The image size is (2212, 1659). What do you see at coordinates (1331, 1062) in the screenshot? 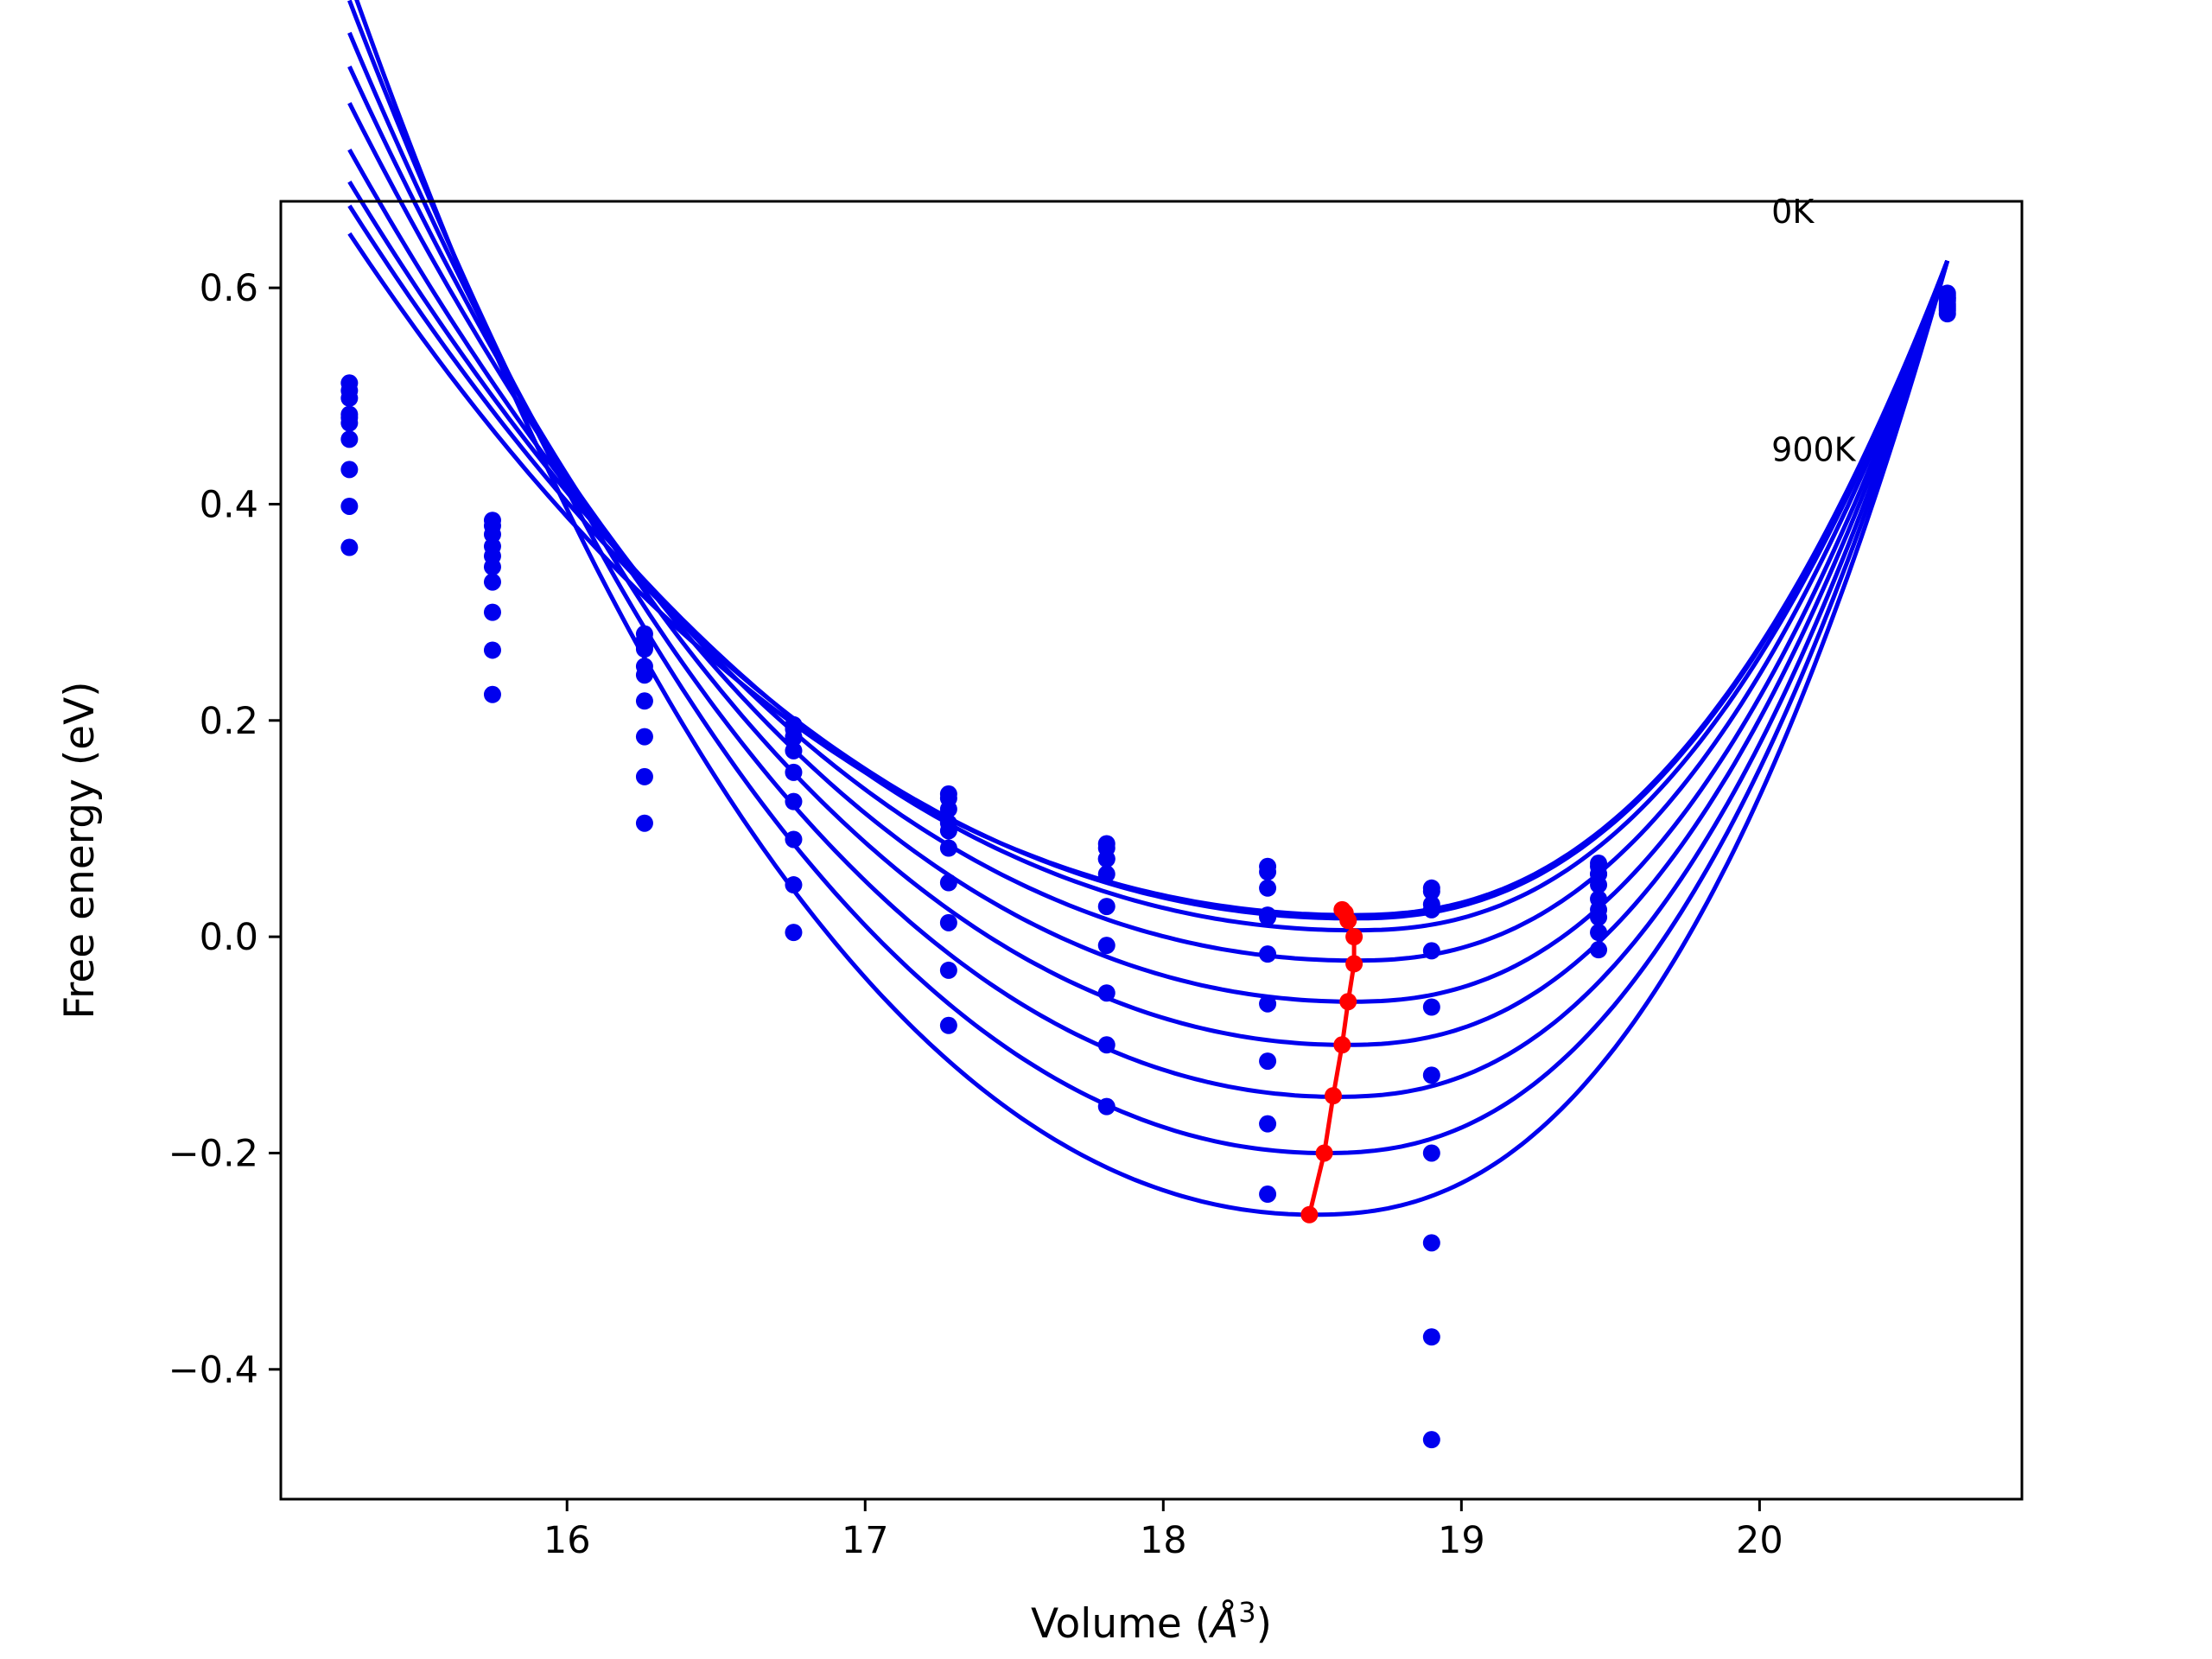
I see `minima-line` at bounding box center [1331, 1062].